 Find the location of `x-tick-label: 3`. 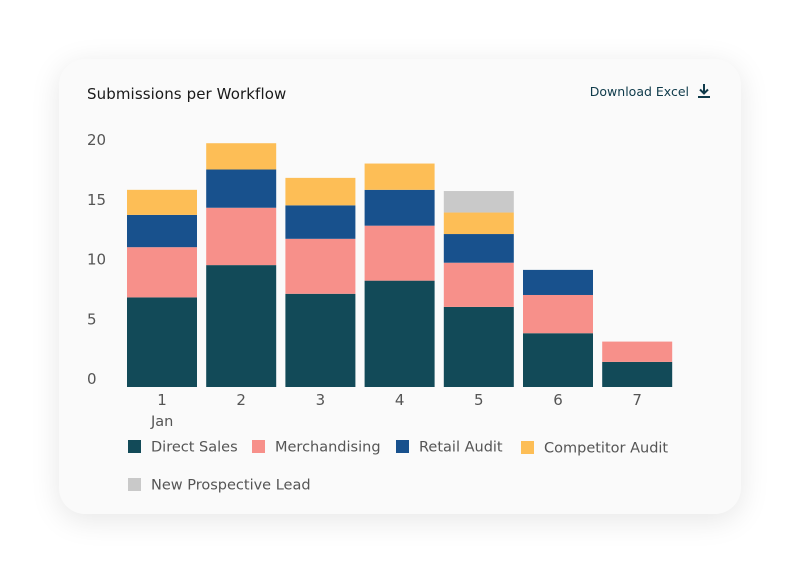

x-tick-label: 3 is located at coordinates (321, 400).